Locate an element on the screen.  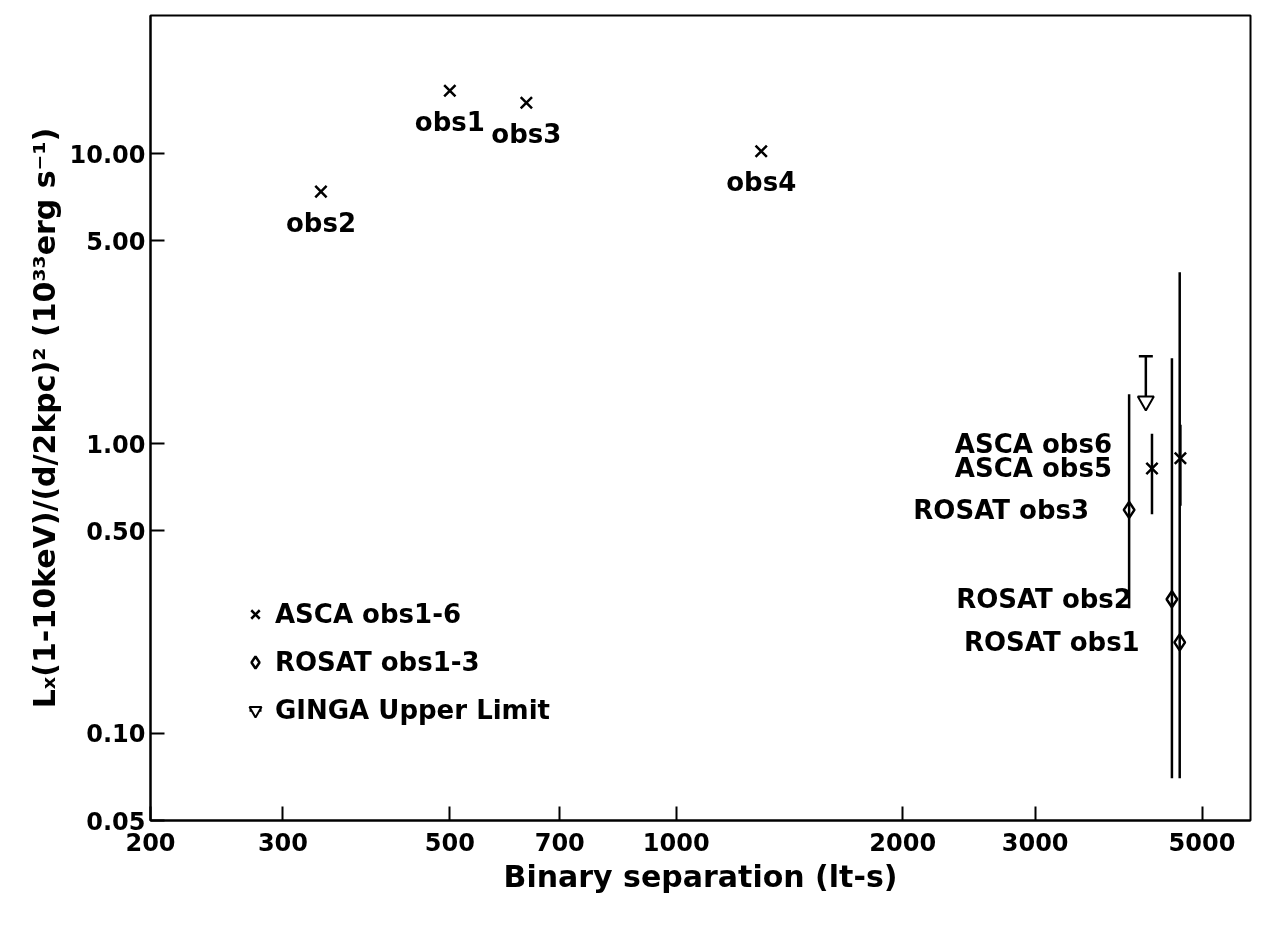
x-tick-label: 5000 is located at coordinates (1202, 842).